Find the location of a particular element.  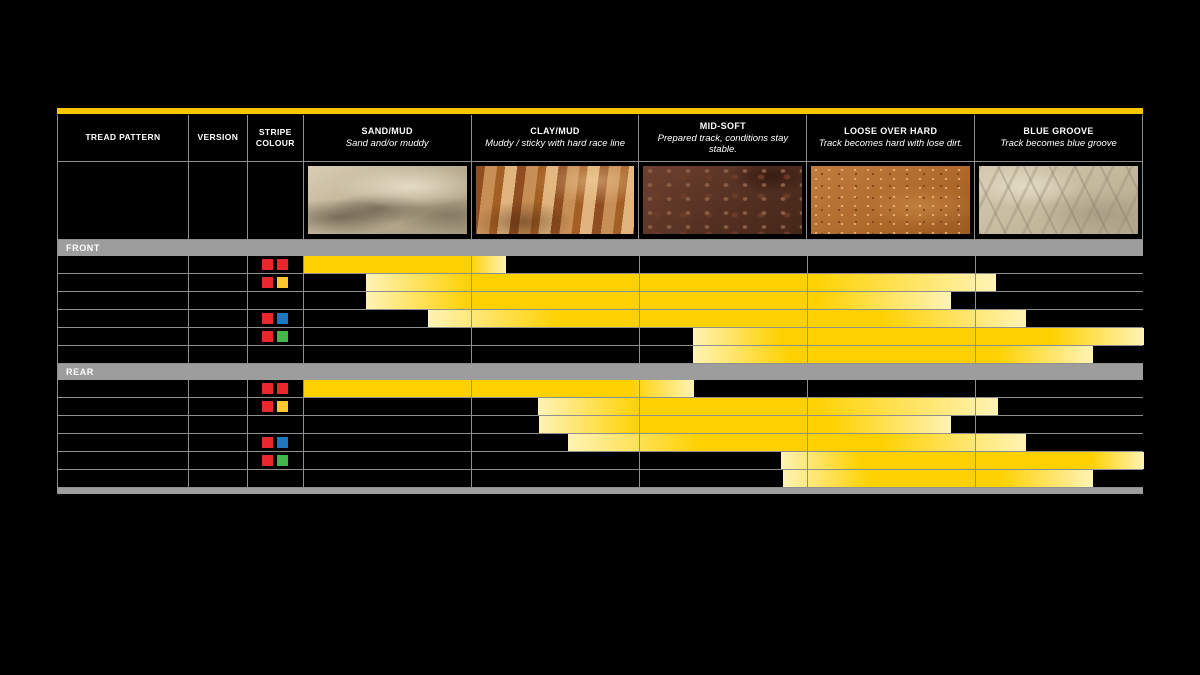

terrain-desc: Sand and/or muddy is located at coordinates (387, 144).